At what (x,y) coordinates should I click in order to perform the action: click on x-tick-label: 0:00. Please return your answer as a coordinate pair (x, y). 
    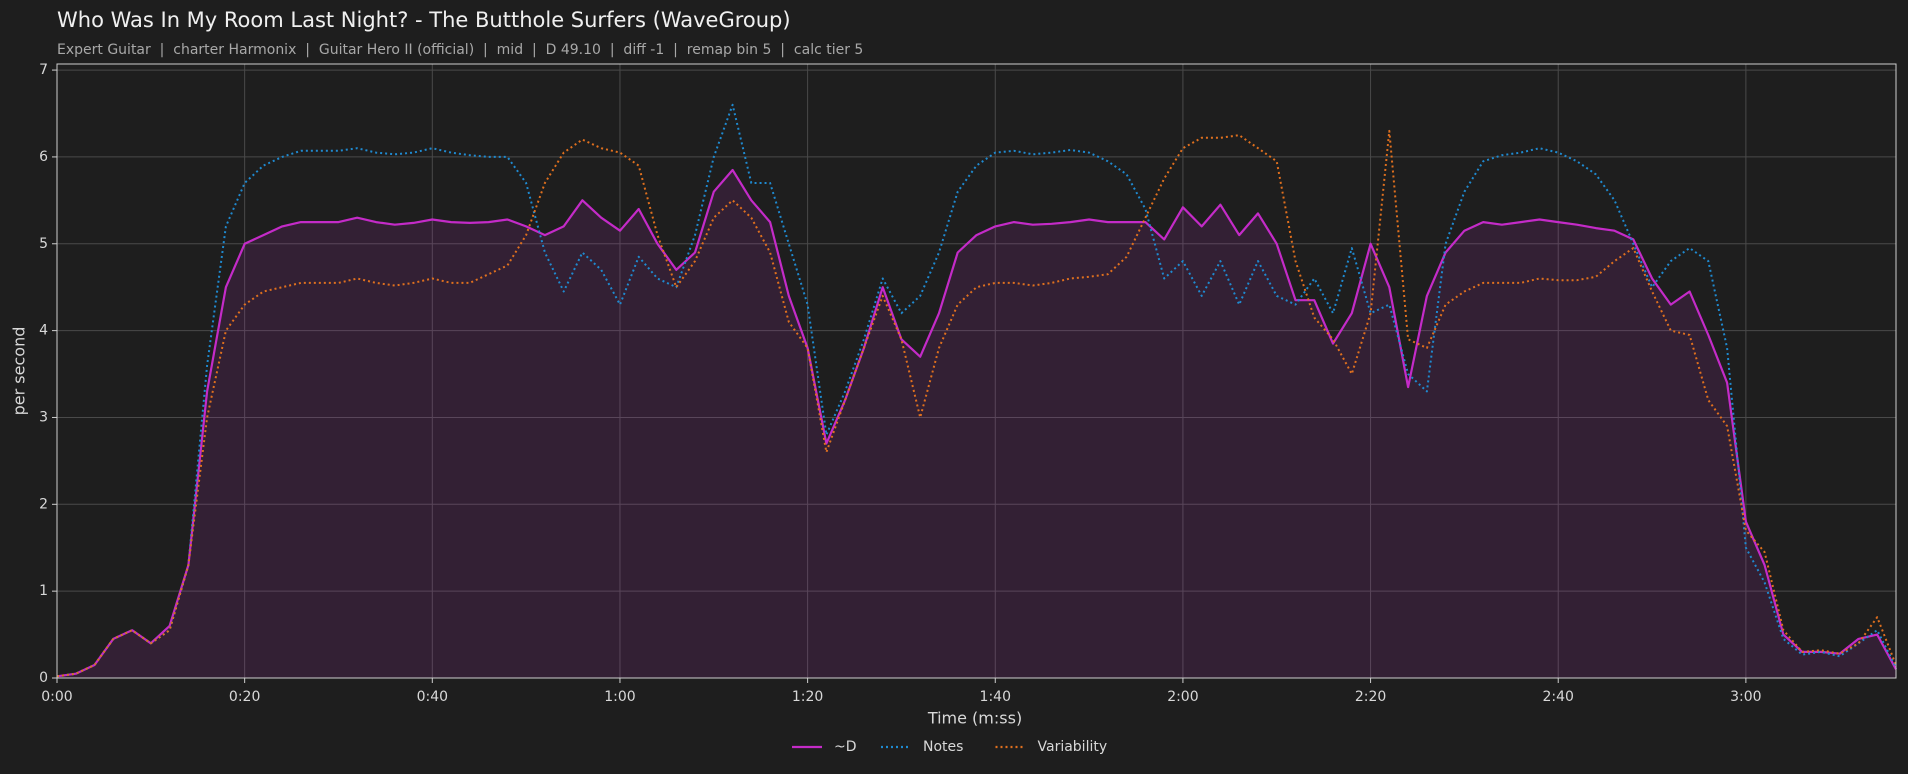
    Looking at the image, I should click on (56, 697).